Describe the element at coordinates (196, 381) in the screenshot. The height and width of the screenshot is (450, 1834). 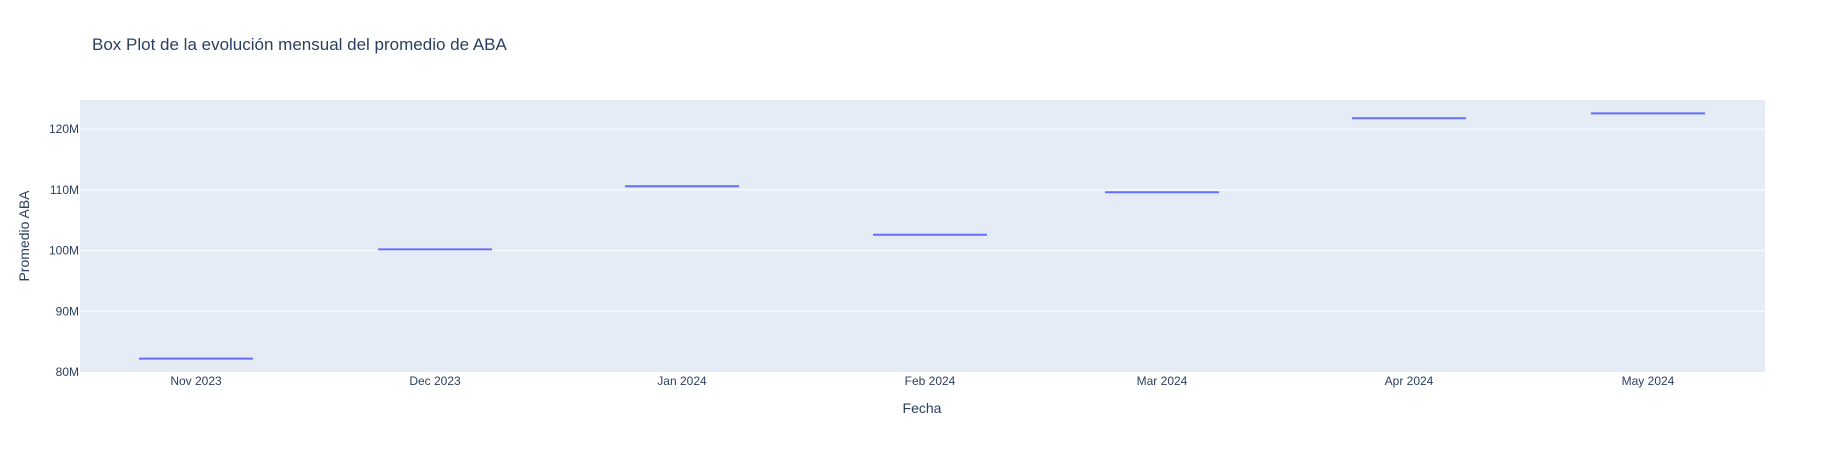
I see `x-tick-label: Nov 2023` at that location.